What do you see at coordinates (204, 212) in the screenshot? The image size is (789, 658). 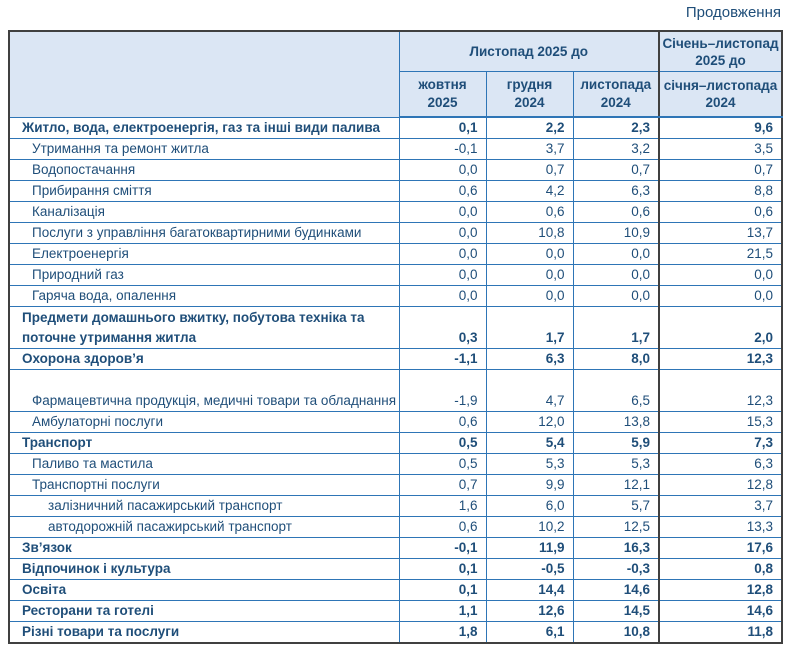 I see `row-label: Каналізація` at bounding box center [204, 212].